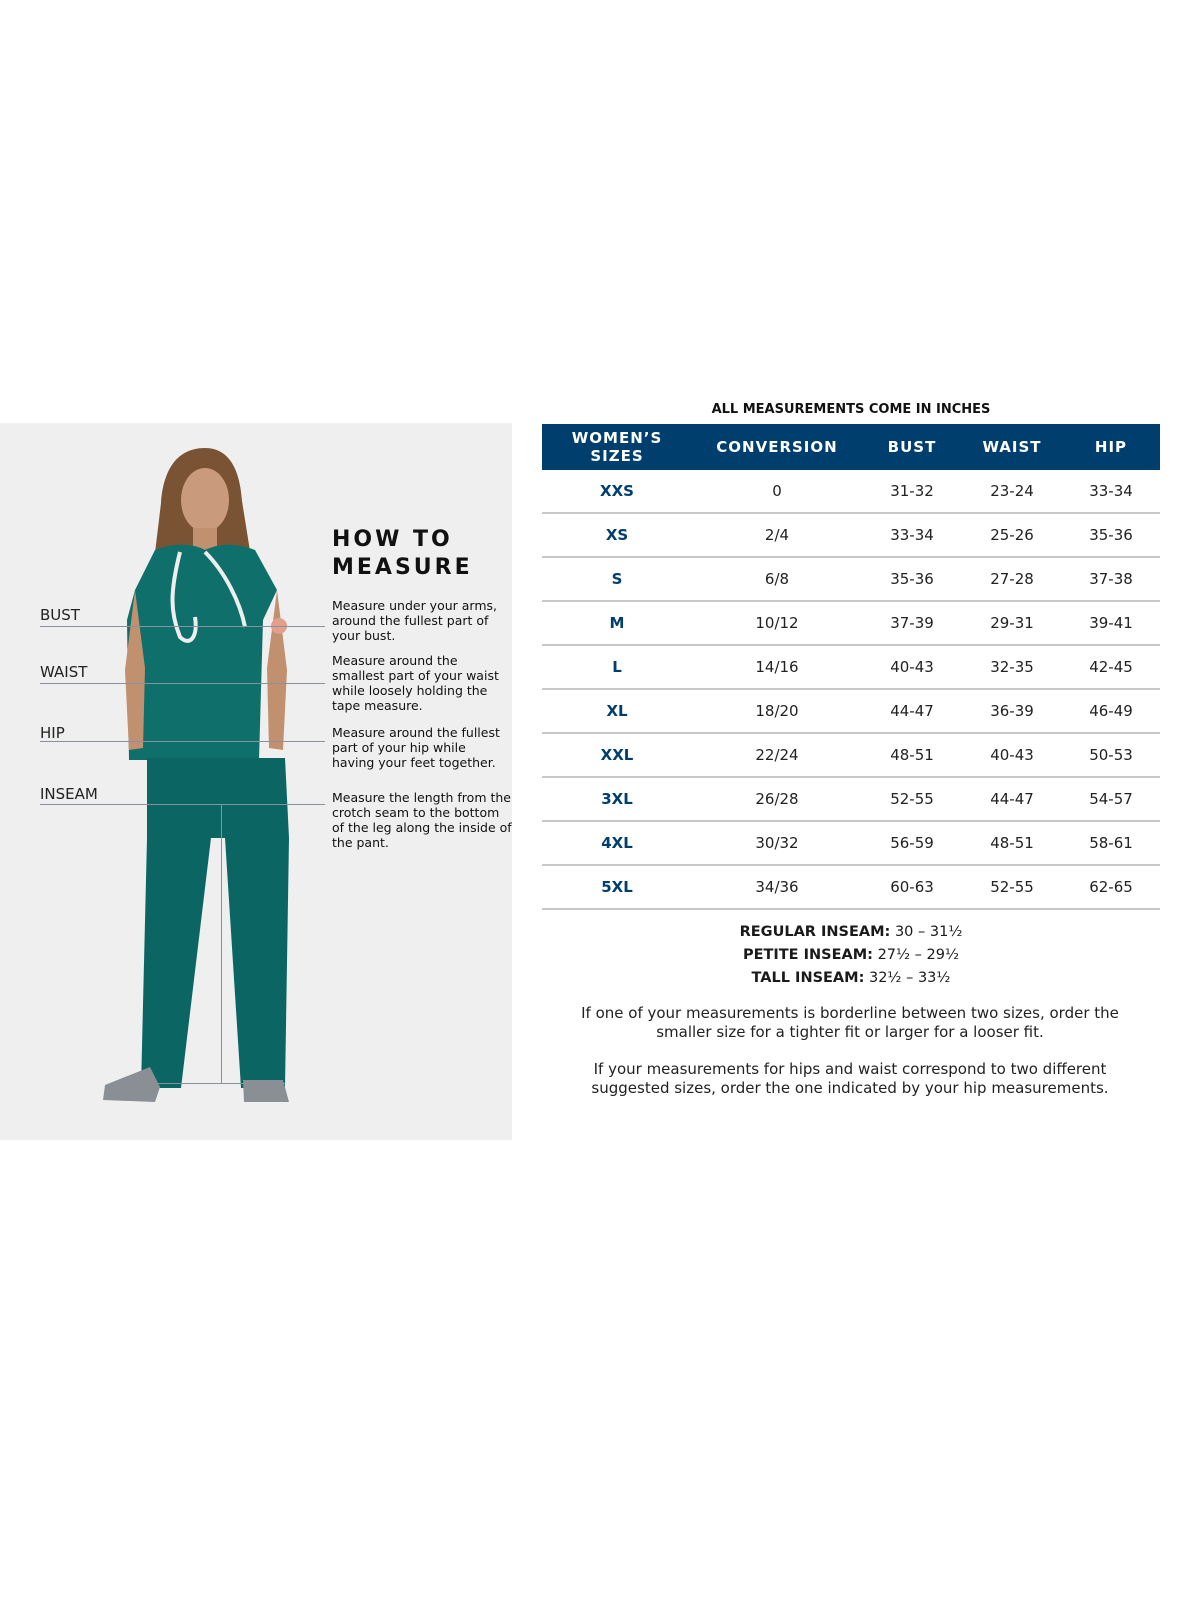  Describe the element at coordinates (1012, 623) in the screenshot. I see `value-cell: 29-31` at that location.